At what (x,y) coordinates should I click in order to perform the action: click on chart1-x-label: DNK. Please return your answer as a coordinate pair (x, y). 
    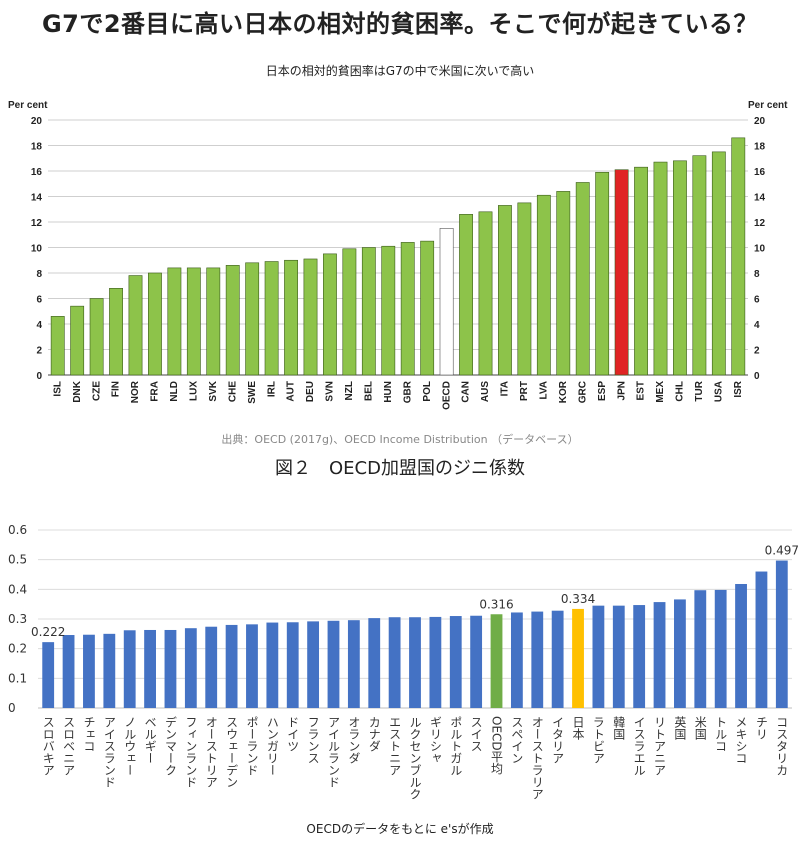
    Looking at the image, I should click on (77, 391).